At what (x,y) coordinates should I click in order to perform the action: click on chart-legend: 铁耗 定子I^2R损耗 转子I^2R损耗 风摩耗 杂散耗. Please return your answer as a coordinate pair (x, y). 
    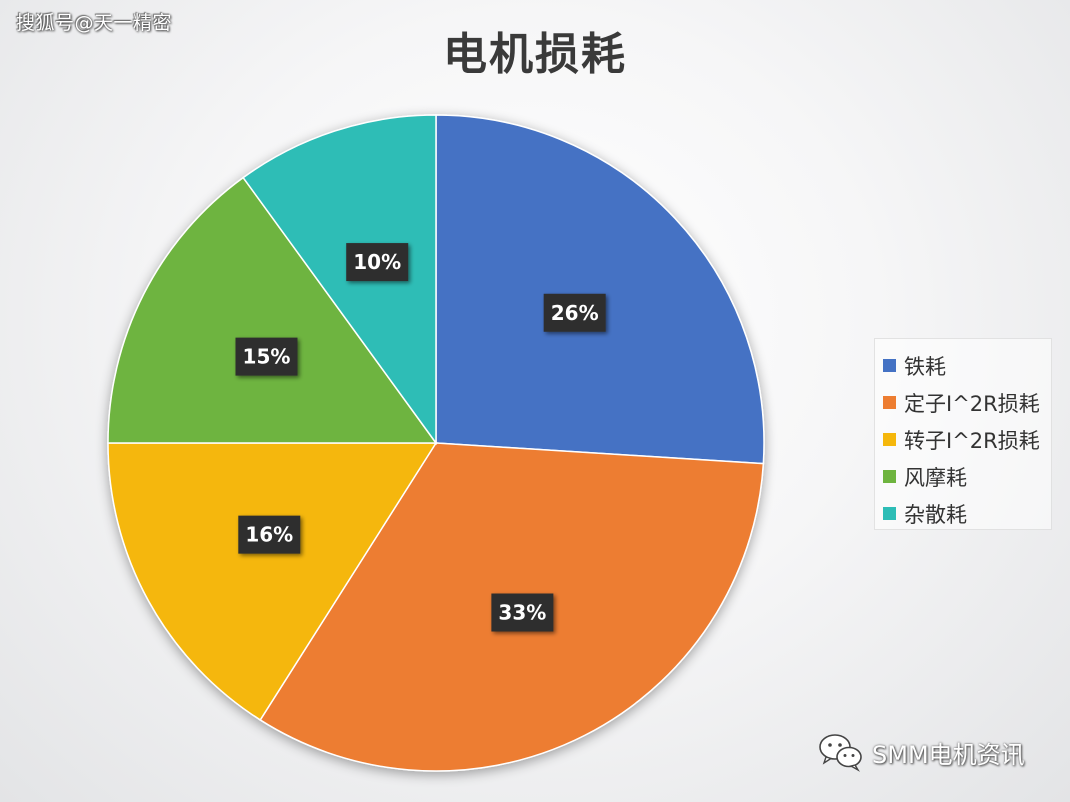
    Looking at the image, I should click on (963, 434).